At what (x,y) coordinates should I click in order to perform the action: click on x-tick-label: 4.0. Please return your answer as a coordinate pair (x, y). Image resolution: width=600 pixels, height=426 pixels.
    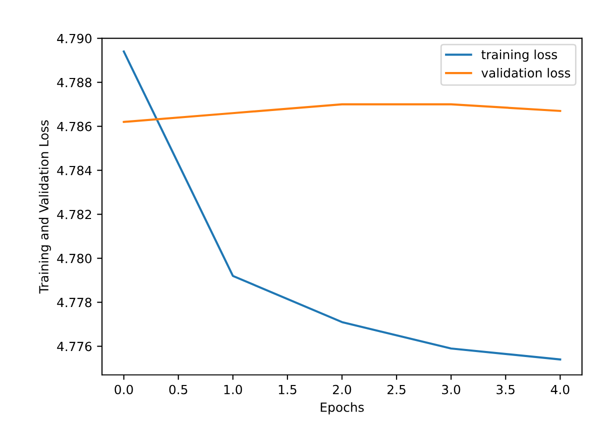
    Looking at the image, I should click on (560, 389).